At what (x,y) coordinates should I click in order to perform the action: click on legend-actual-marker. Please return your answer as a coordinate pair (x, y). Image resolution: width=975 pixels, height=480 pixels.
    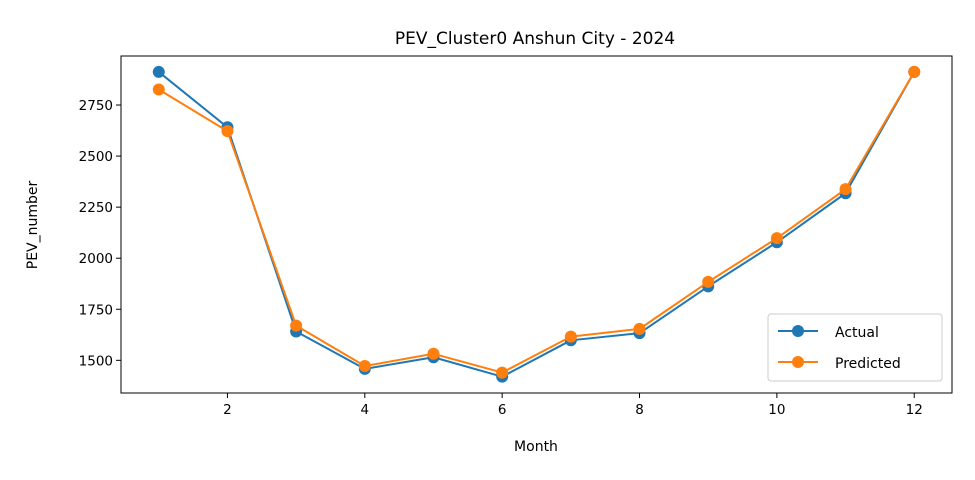
    Looking at the image, I should click on (798, 331).